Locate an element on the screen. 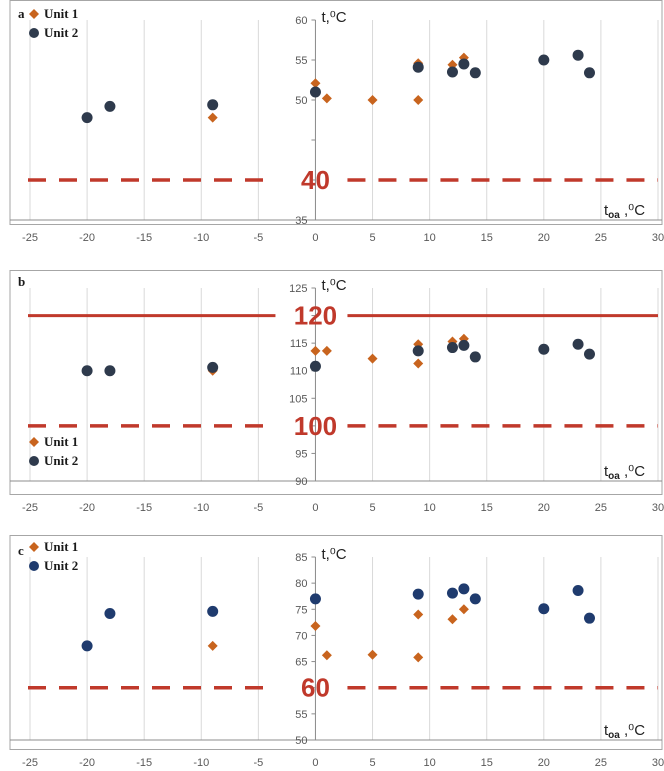 The width and height of the screenshot is (664, 771). y-tick-label: 90 is located at coordinates (301, 482).